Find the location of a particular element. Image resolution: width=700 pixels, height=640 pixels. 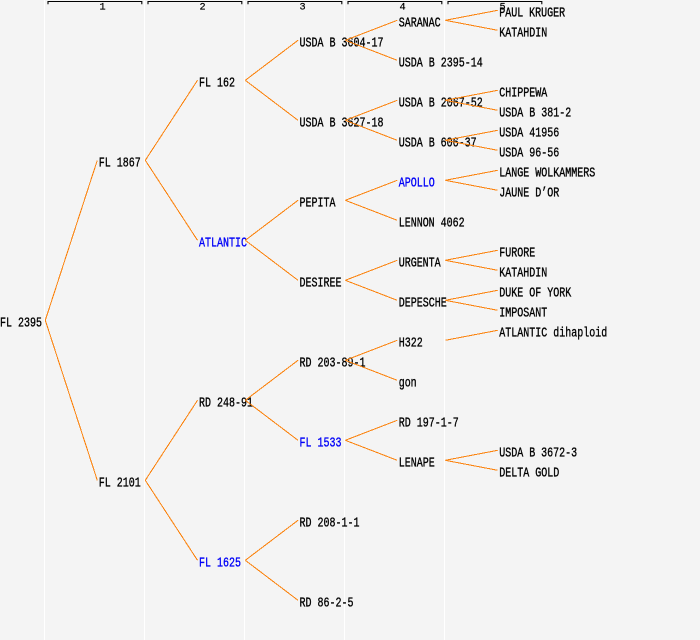

svg-text: URGENTA is located at coordinates (420, 264).